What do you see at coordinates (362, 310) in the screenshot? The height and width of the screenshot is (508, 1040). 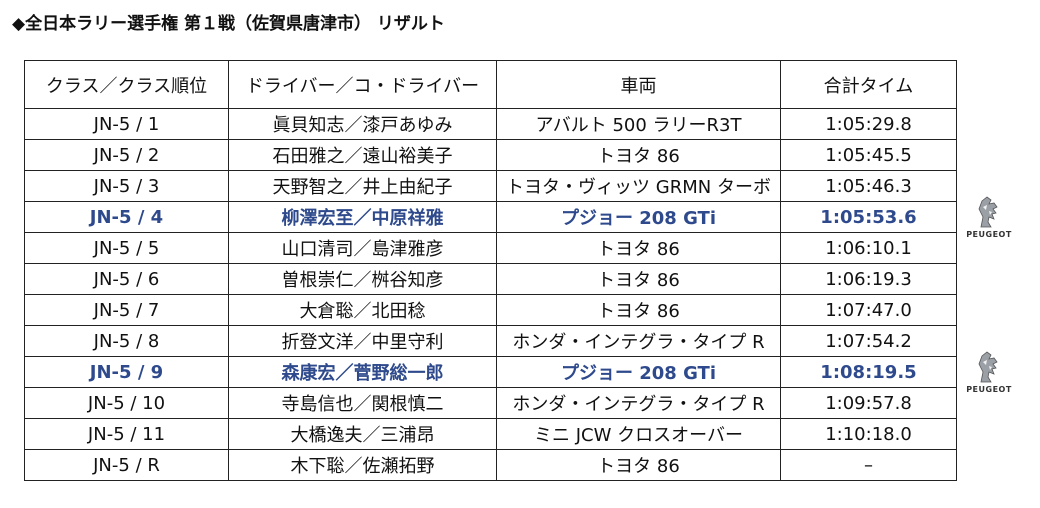 I see `cell-driver: 大倉聡／北田稔` at bounding box center [362, 310].